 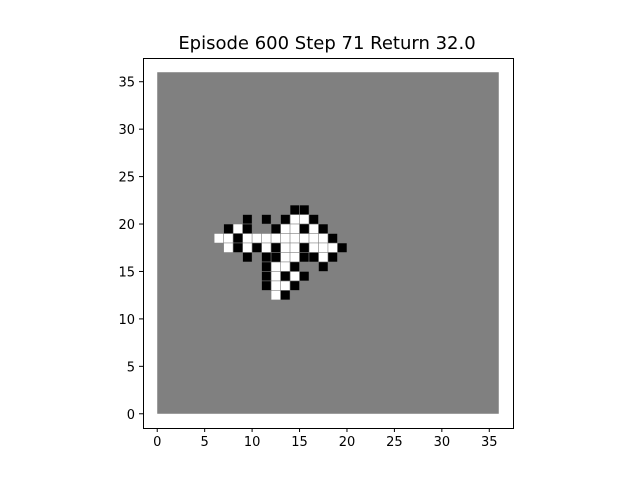 I want to click on y-tick-label: 30, so click(x=126, y=130).